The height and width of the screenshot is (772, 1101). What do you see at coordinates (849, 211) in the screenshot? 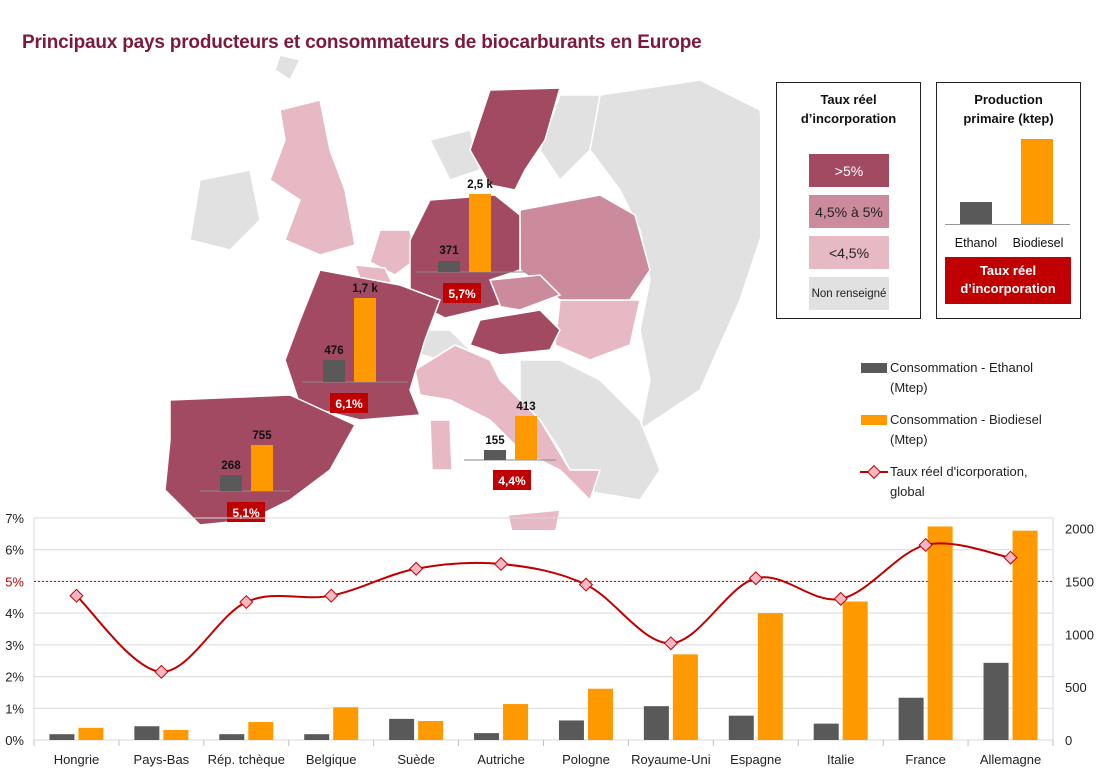
I see `legend-swatch-mid: 4,5% à 5%` at bounding box center [849, 211].